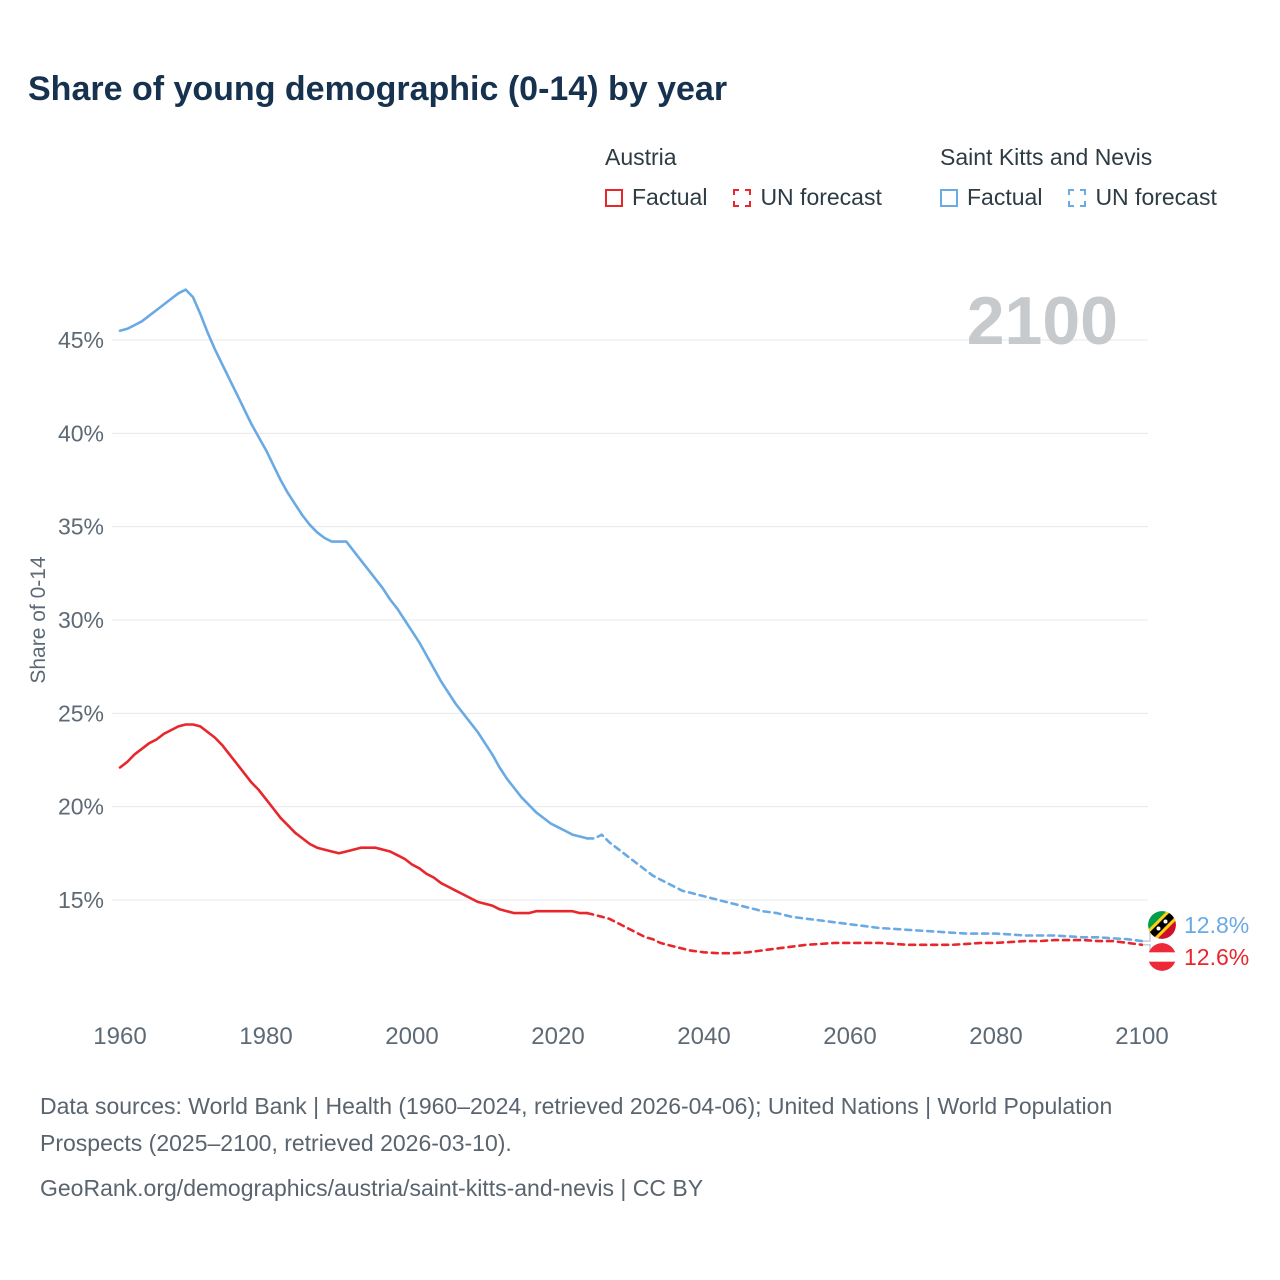 Image resolution: width=1280 pixels, height=1280 pixels. I want to click on legend-group-austria-name: Austria, so click(641, 157).